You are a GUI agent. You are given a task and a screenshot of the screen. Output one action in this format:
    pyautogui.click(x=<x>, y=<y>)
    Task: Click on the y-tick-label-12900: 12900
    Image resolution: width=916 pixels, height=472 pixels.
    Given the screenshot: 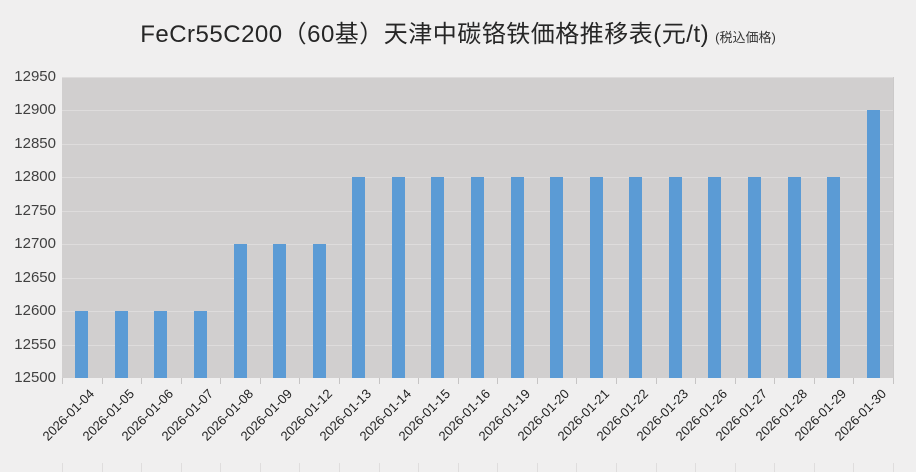 What is the action you would take?
    pyautogui.click(x=35, y=110)
    